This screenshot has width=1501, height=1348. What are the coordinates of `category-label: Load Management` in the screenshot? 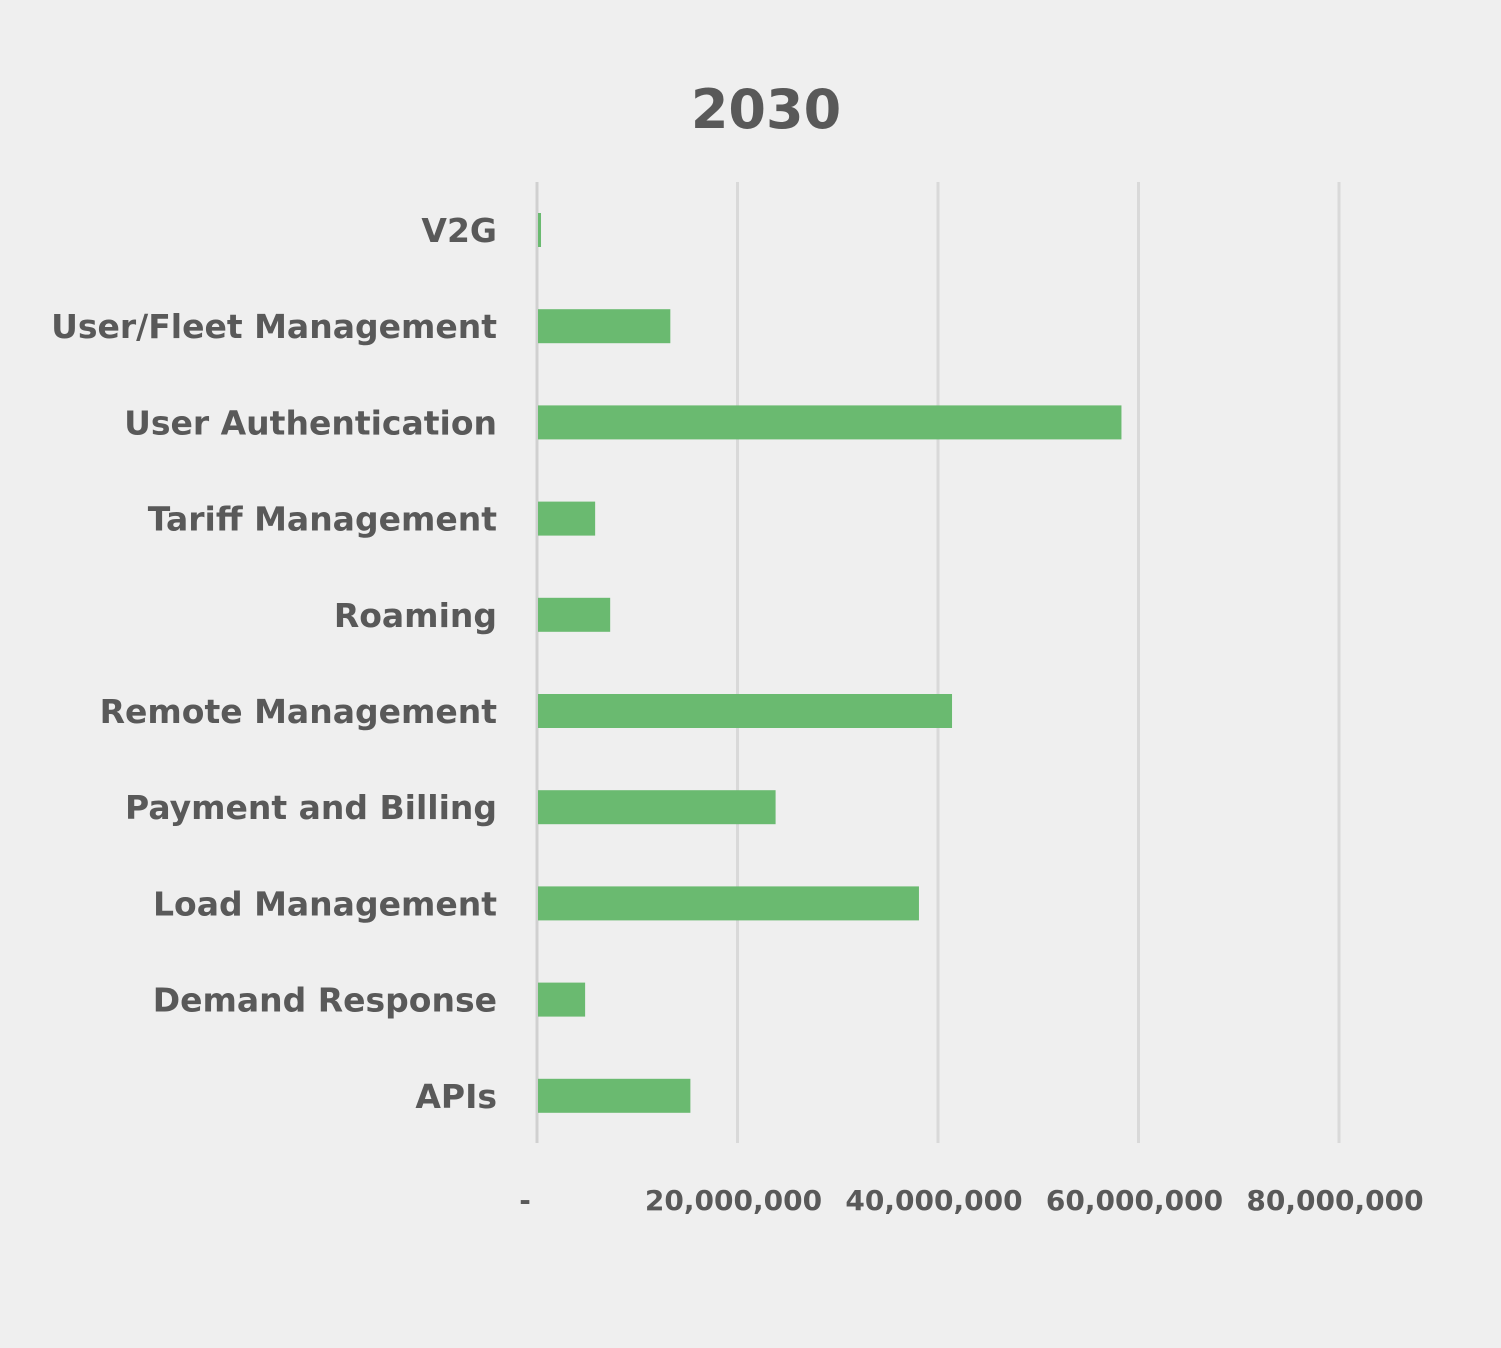 It's located at (325, 903).